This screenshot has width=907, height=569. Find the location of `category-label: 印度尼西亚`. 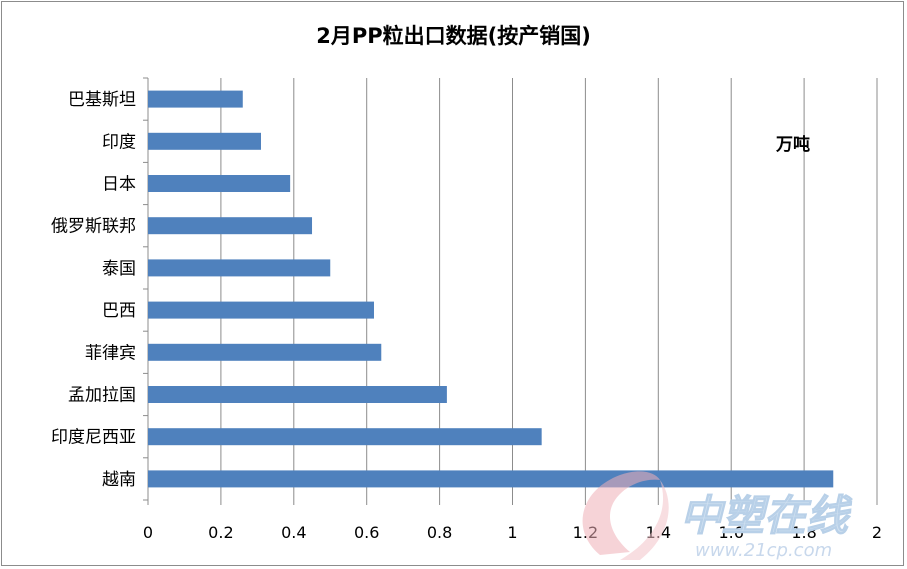

category-label: 印度尼西亚 is located at coordinates (93, 438).